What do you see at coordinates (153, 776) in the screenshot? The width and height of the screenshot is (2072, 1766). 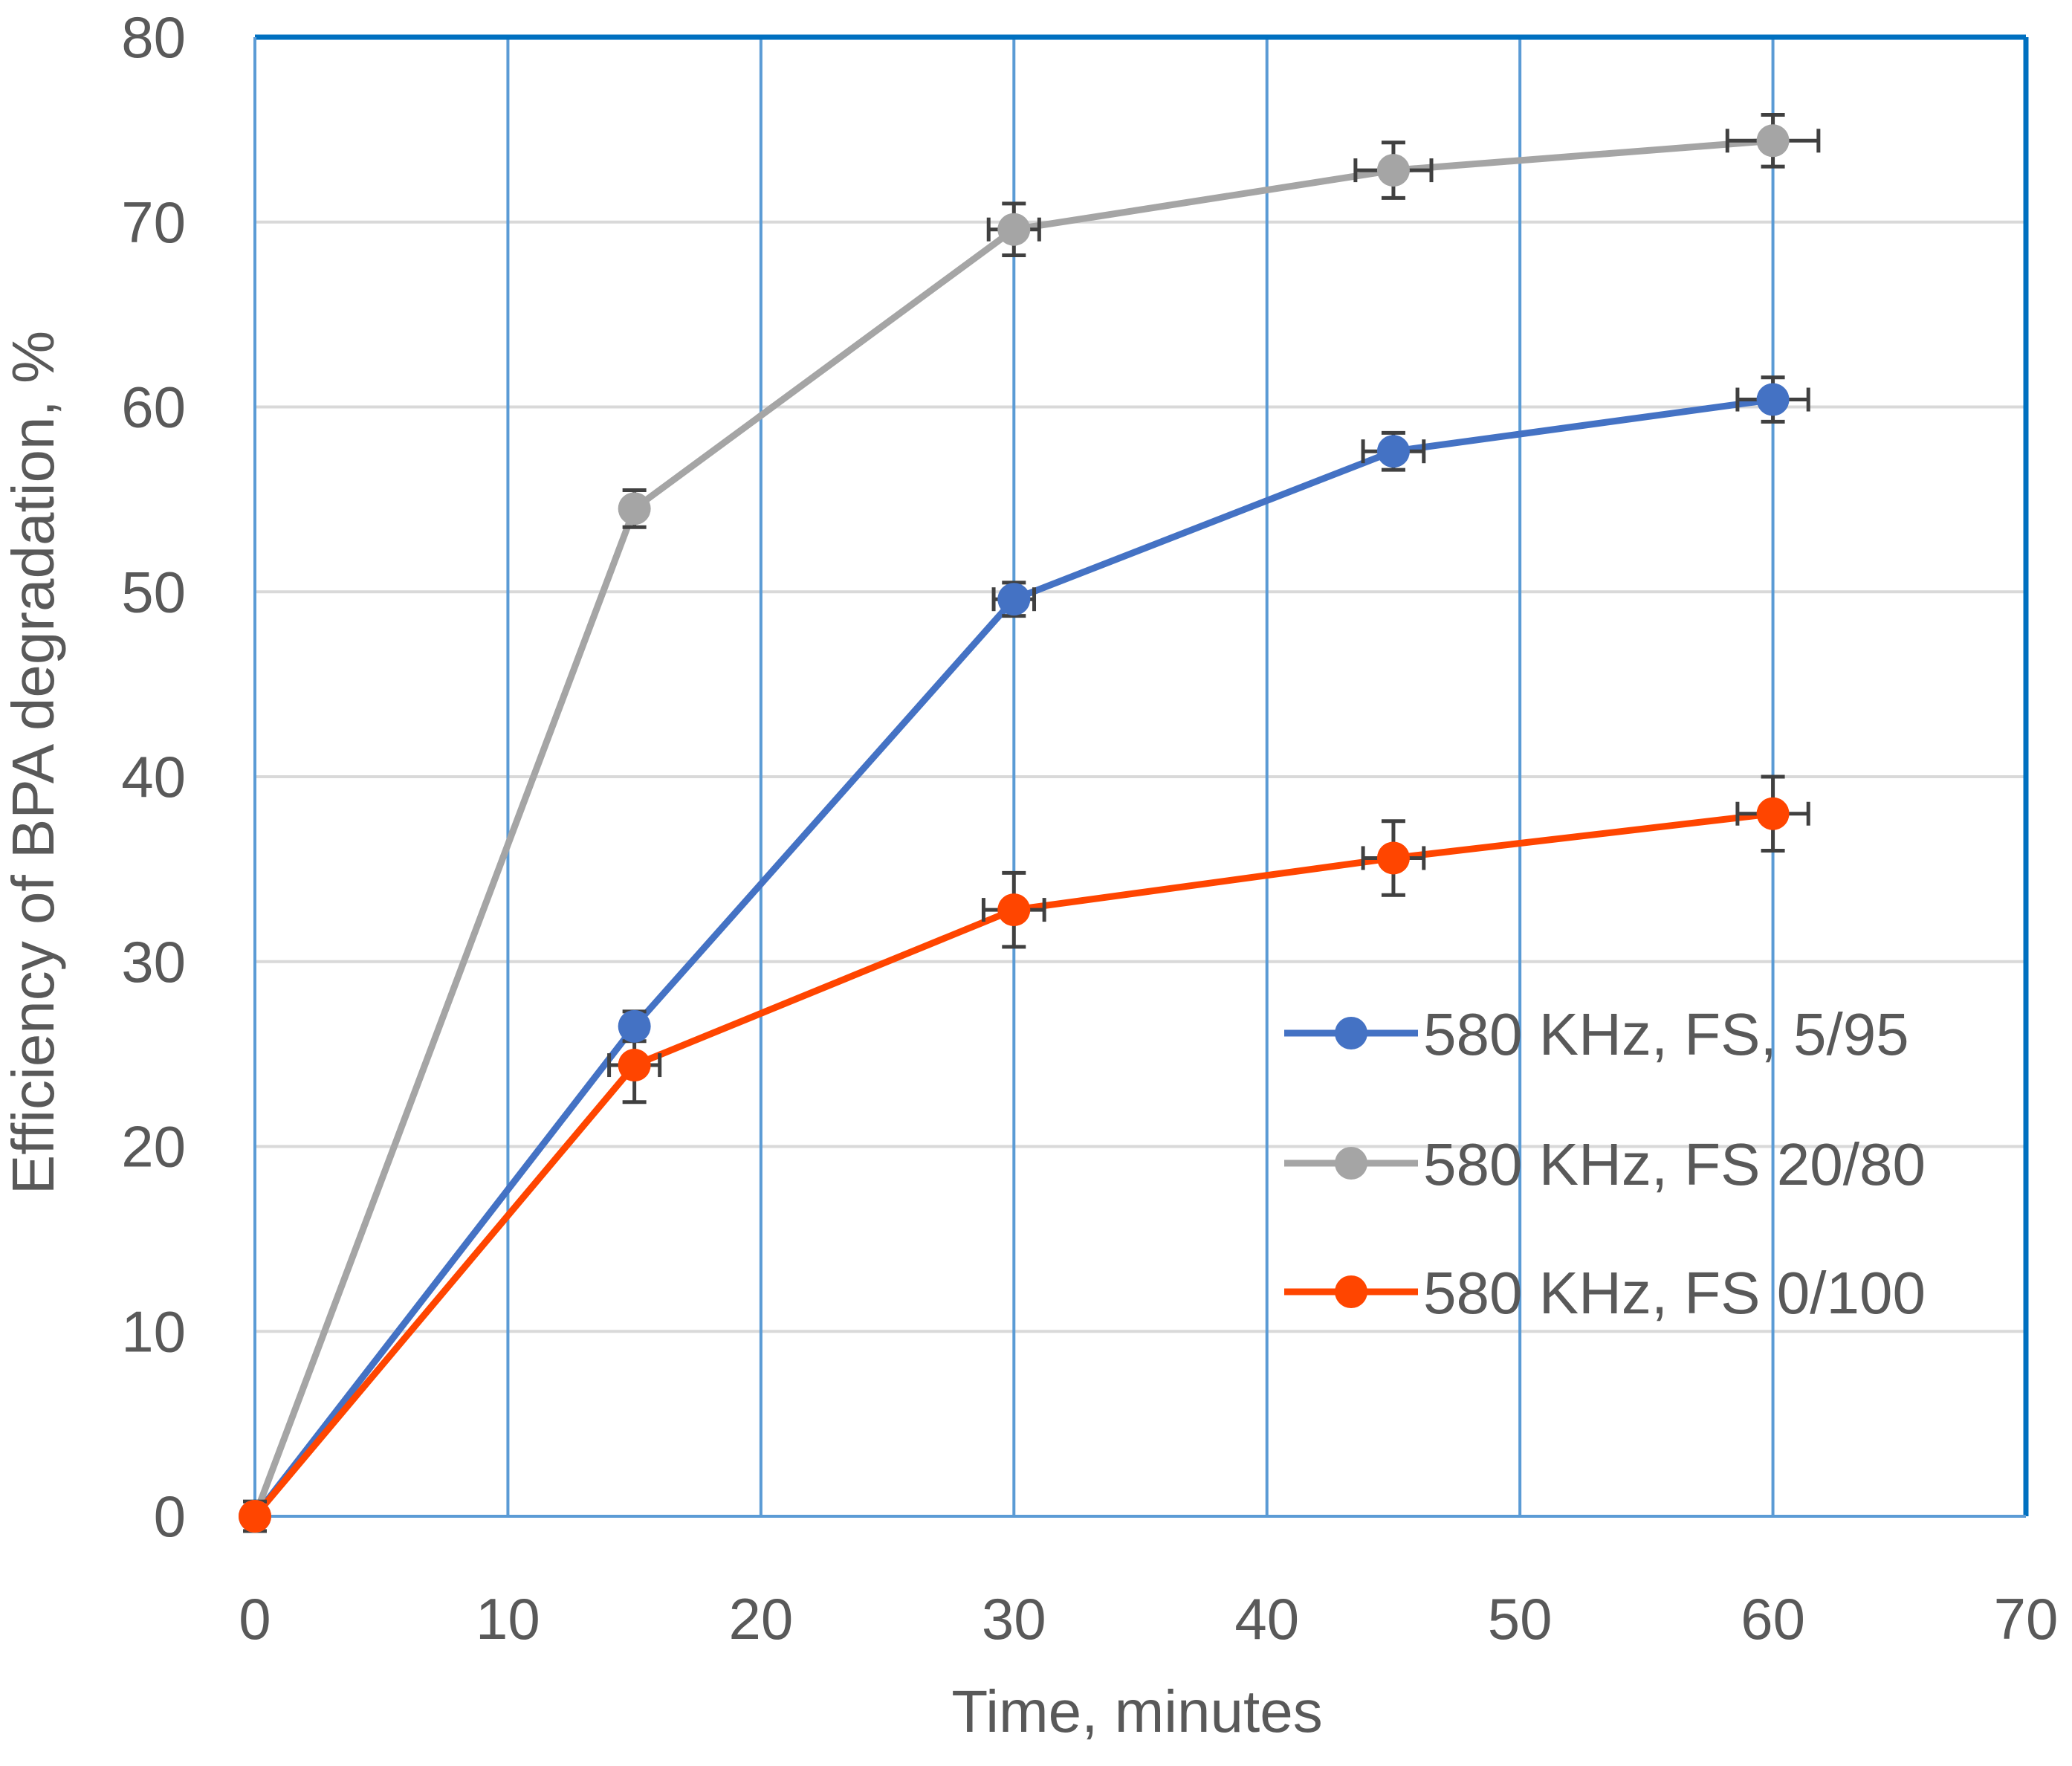 I see `y-tick-label: 40` at bounding box center [153, 776].